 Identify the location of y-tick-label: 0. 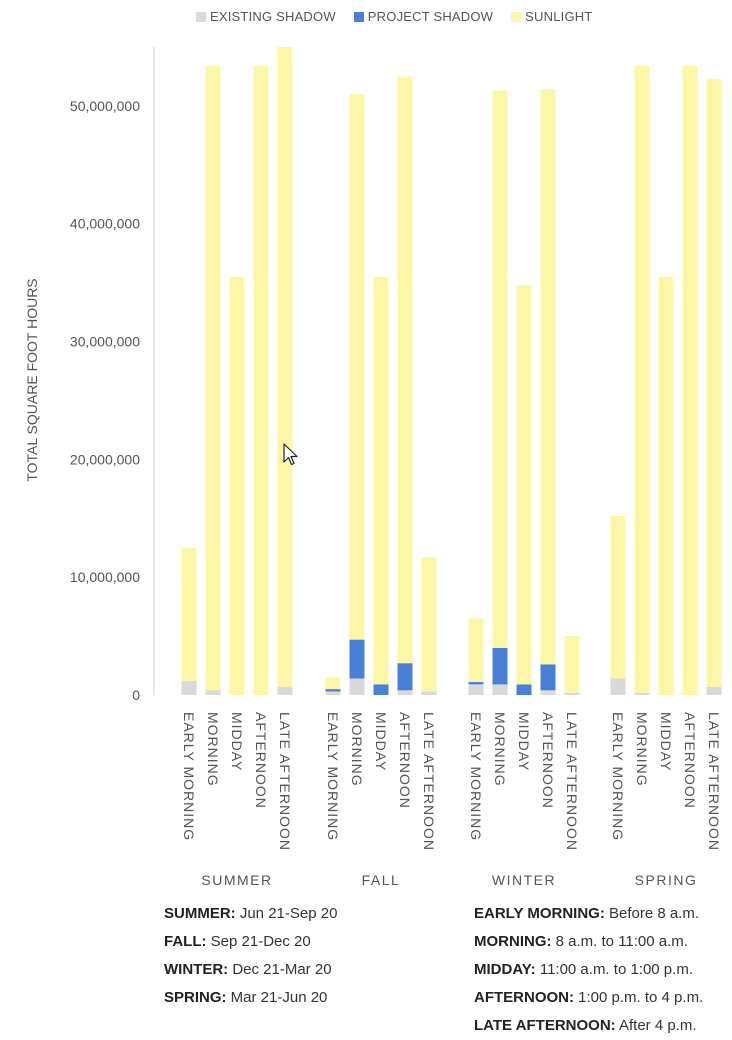
(136, 695).